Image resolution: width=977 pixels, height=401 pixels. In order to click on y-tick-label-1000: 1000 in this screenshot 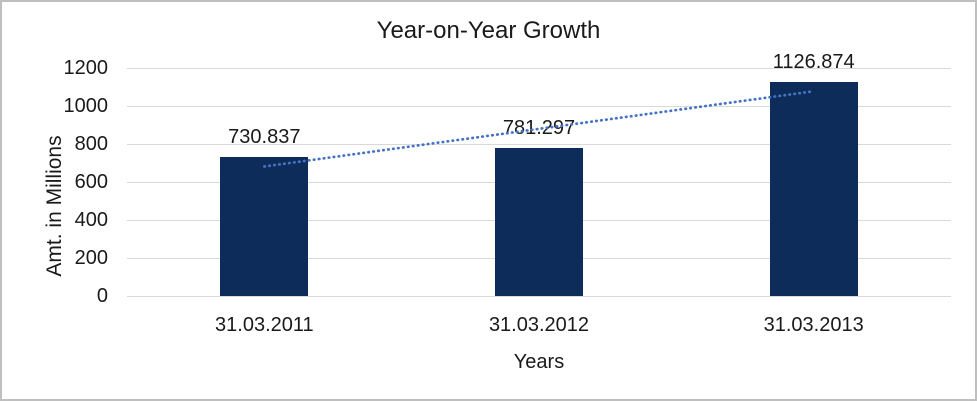, I will do `click(86, 106)`.